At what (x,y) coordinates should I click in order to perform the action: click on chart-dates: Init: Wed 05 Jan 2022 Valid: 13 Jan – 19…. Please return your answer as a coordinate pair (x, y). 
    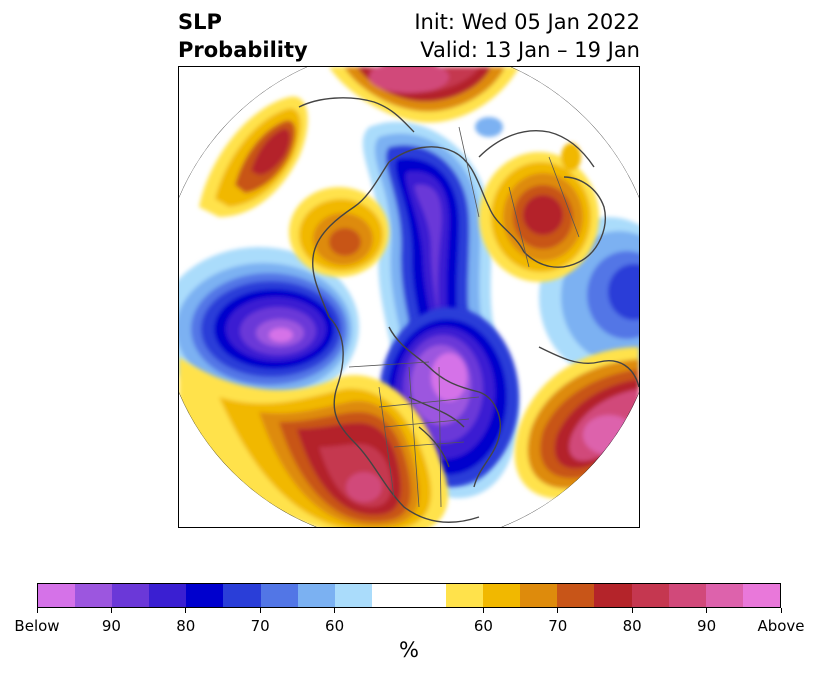
    Looking at the image, I should click on (527, 36).